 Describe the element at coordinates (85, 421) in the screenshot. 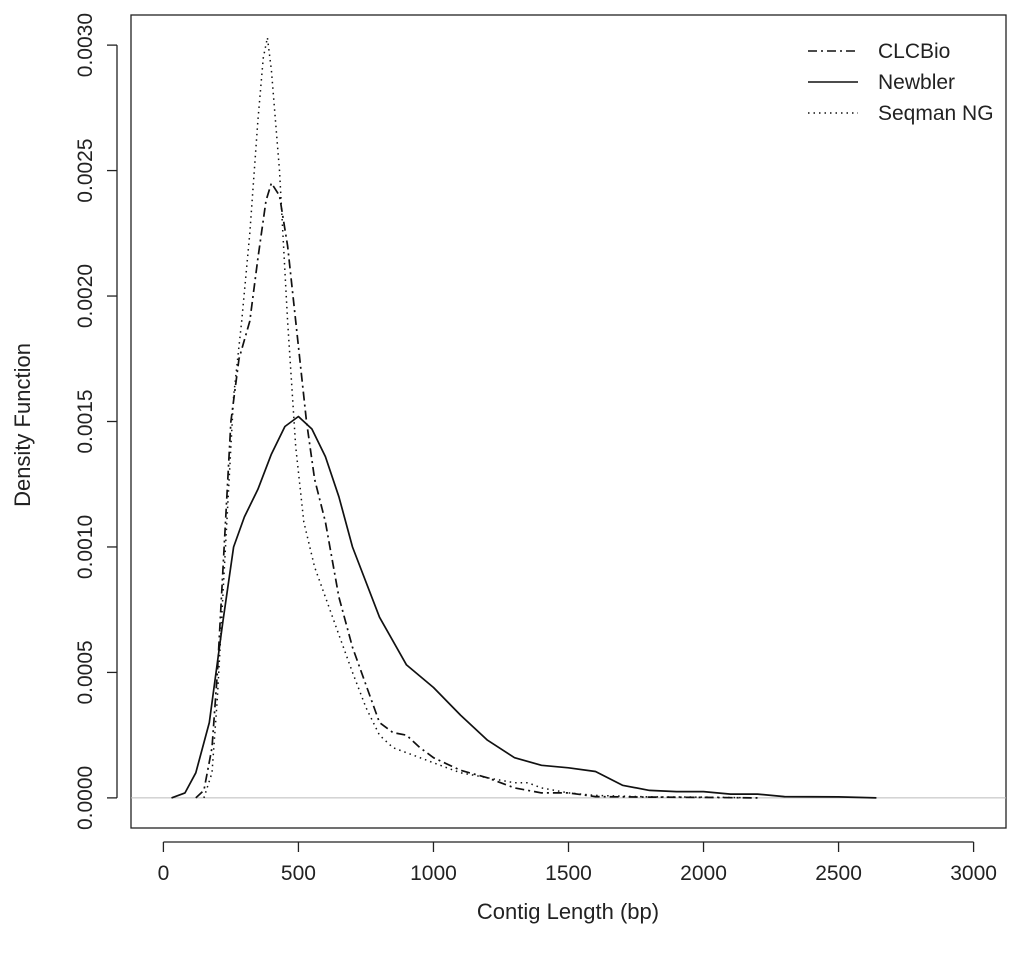

I see `y-tick-label: 0.0015` at that location.